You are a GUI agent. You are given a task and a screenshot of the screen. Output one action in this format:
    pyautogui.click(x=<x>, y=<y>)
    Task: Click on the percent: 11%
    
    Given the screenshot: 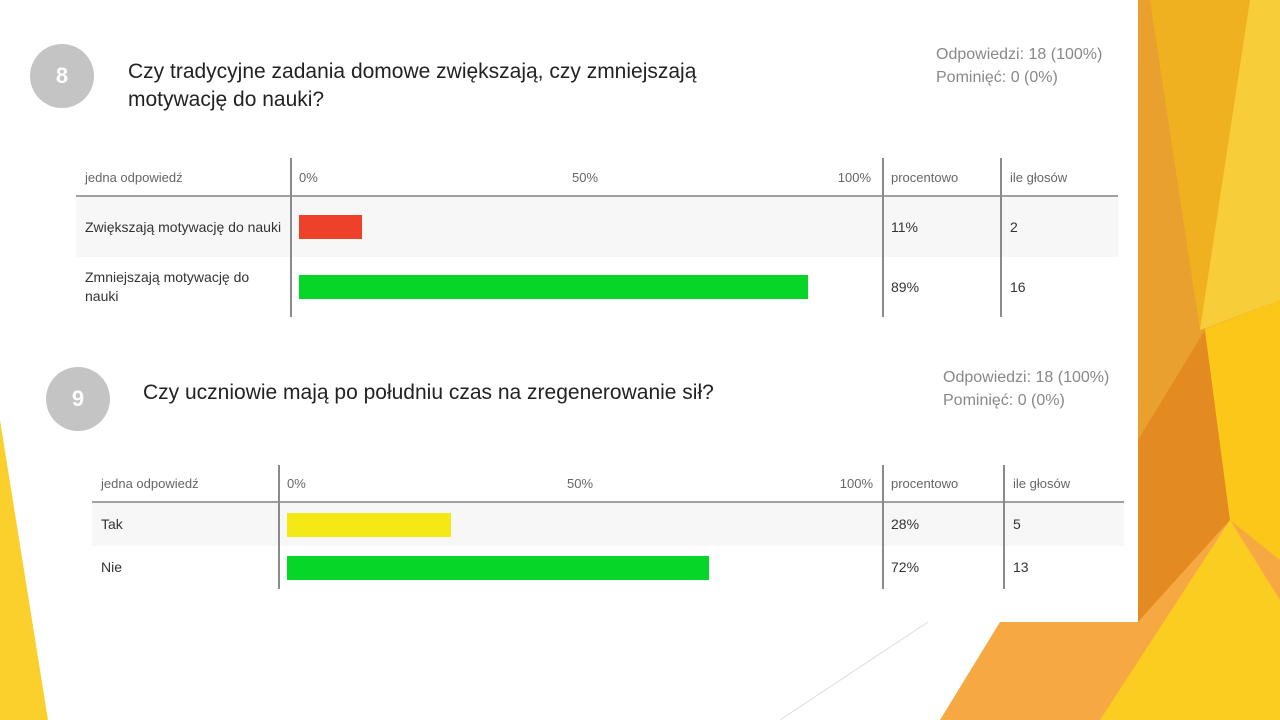 What is the action you would take?
    pyautogui.click(x=904, y=226)
    